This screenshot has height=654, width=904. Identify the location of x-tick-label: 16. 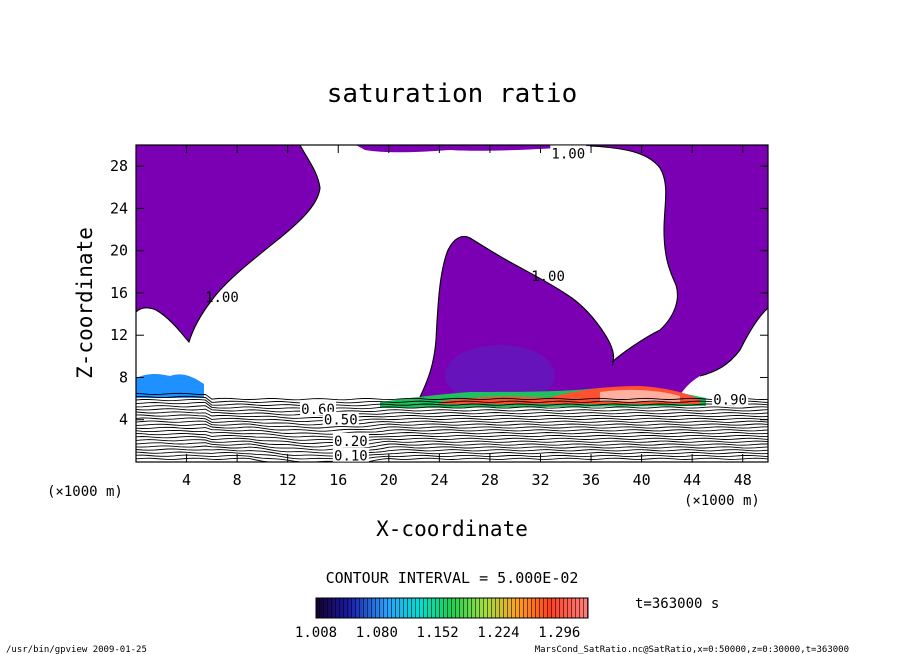
(338, 480).